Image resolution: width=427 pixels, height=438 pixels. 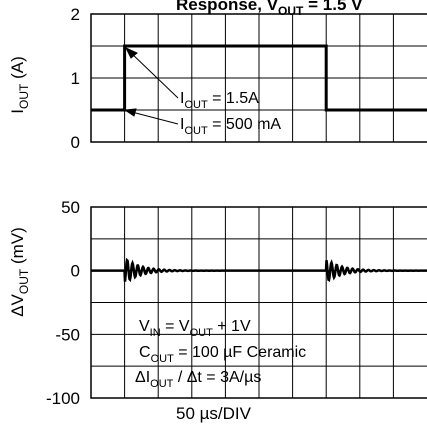 What do you see at coordinates (222, 354) in the screenshot?
I see `annotation-cout-condition: COUT = 100 µF Ceramic` at bounding box center [222, 354].